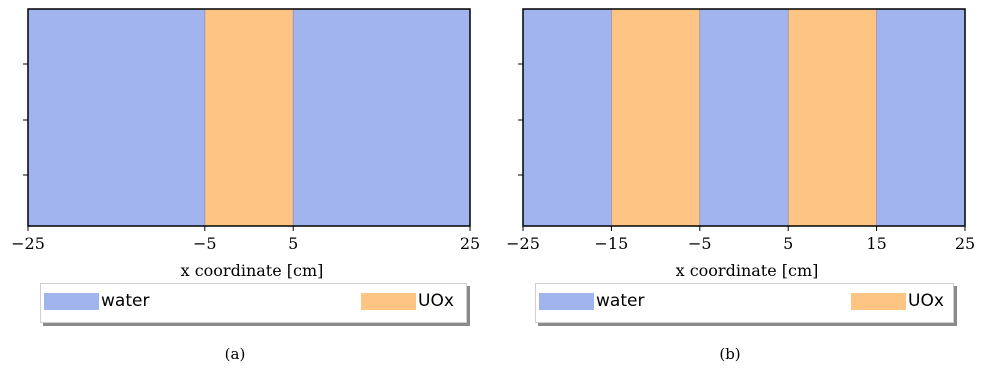 Image resolution: width=981 pixels, height=369 pixels. Describe the element at coordinates (876, 243) in the screenshot. I see `x-tick-label-4: 15` at that location.